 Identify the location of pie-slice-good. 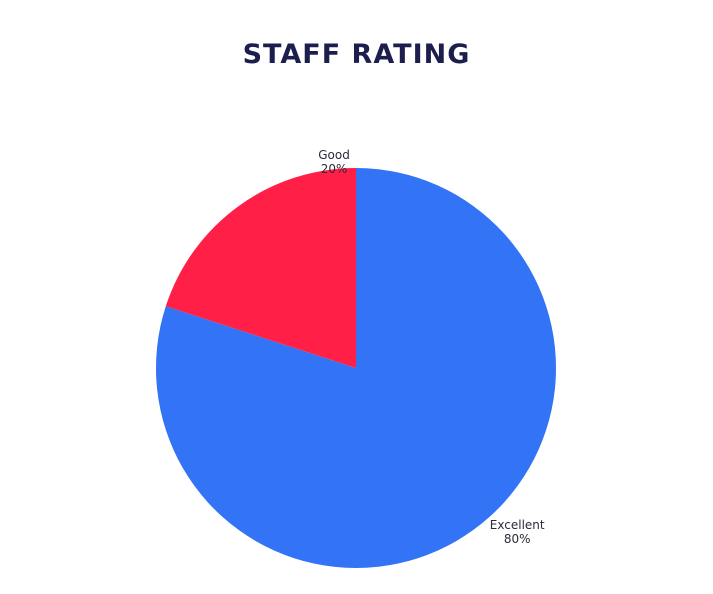
(260, 268).